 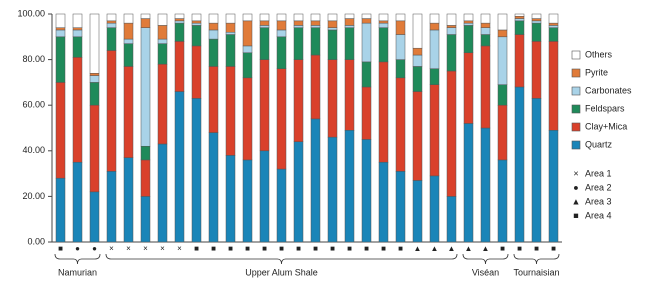 What do you see at coordinates (77, 272) in the screenshot?
I see `group-label: Namurian` at bounding box center [77, 272].